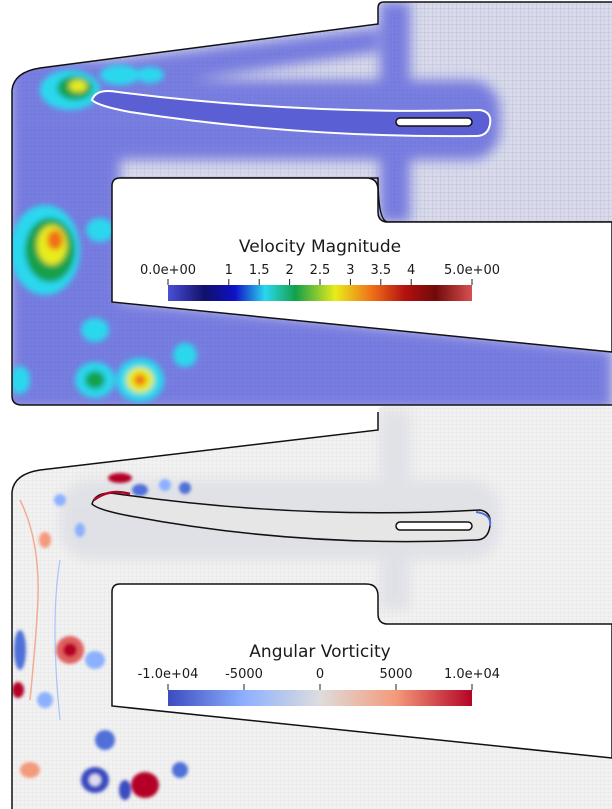 The image size is (612, 809). Describe the element at coordinates (350, 270) in the screenshot. I see `velocity-tick-label: 3` at that location.